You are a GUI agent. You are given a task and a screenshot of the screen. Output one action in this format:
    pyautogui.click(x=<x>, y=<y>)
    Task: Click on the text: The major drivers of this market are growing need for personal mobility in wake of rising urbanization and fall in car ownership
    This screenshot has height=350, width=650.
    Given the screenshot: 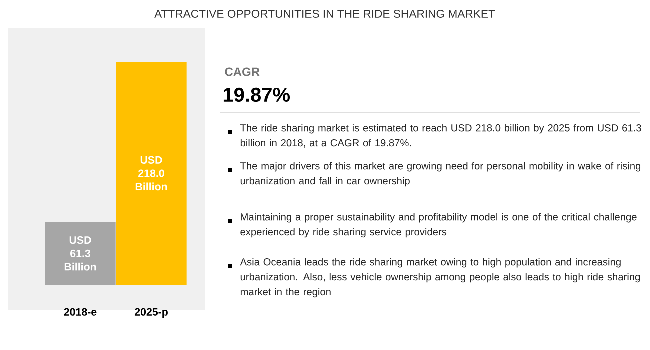 What is the action you would take?
    pyautogui.click(x=440, y=174)
    